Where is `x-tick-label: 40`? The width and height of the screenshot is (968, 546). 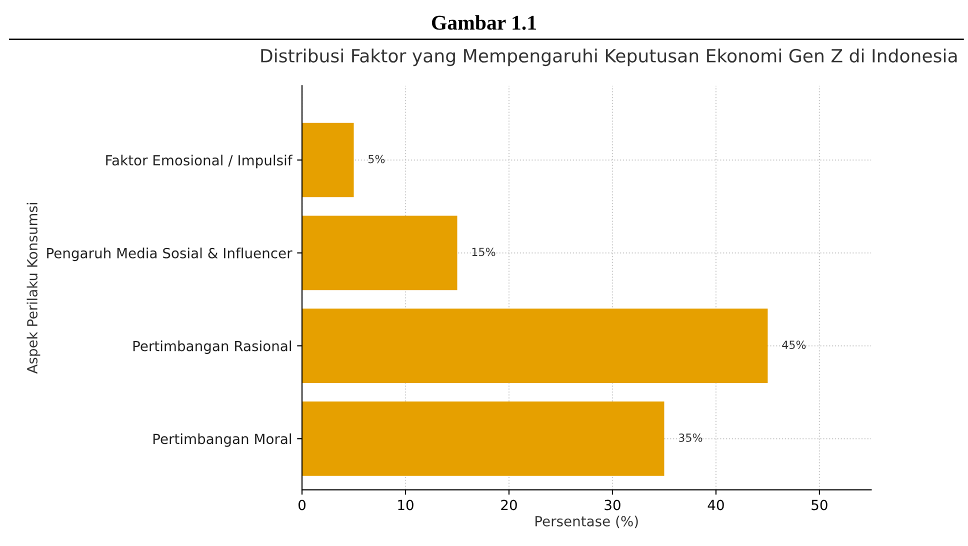 x-tick-label: 40 is located at coordinates (716, 505).